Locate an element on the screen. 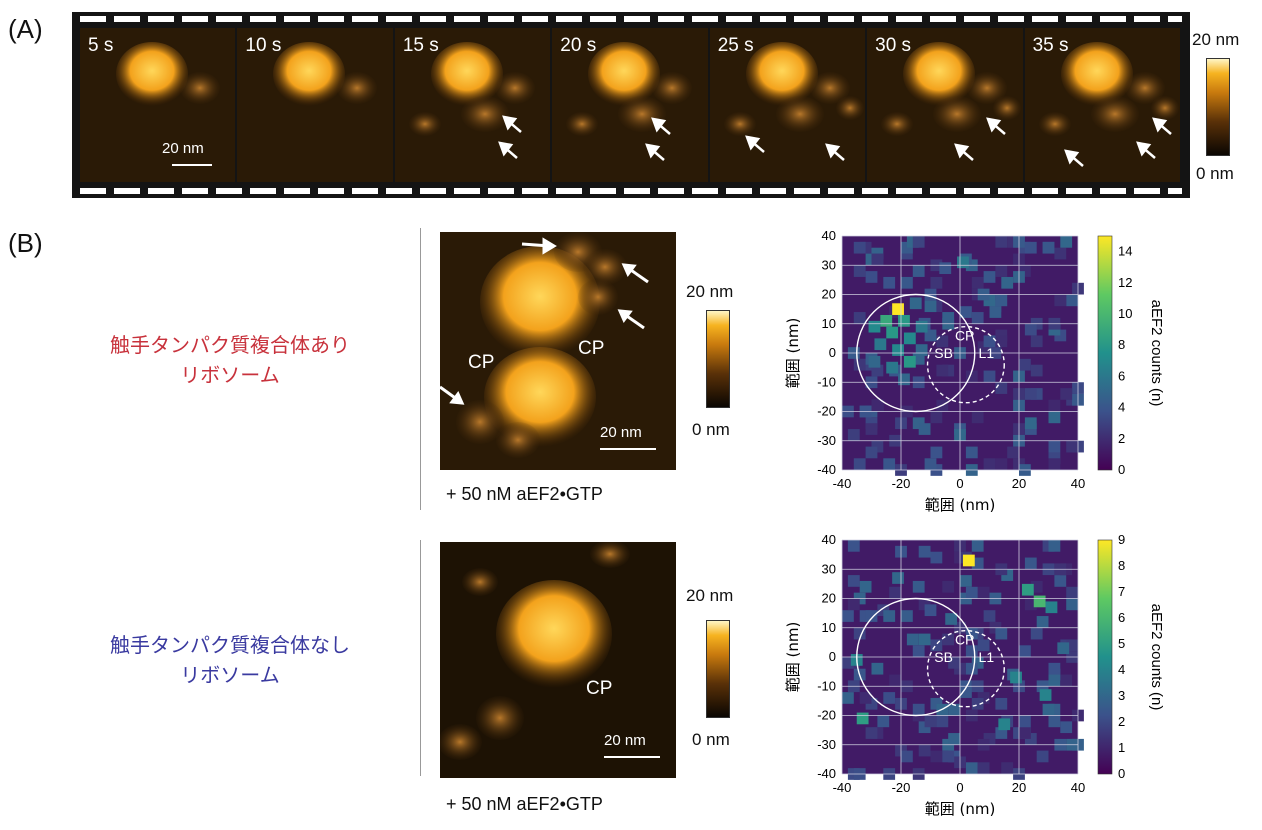 The height and width of the screenshot is (830, 1262). row2-label-line1: 触手タンパク質複合体なし is located at coordinates (230, 645).